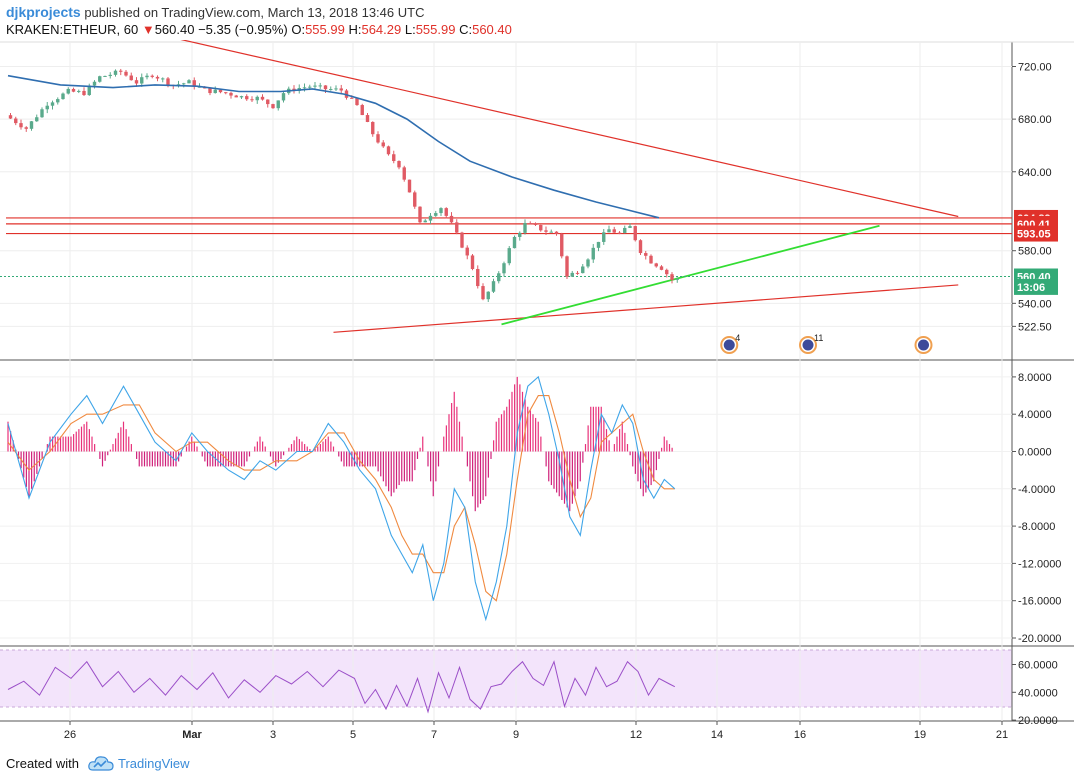 This screenshot has height=780, width=1074. Describe the element at coordinates (273, 735) in the screenshot. I see `x-tick-label: 3` at that location.